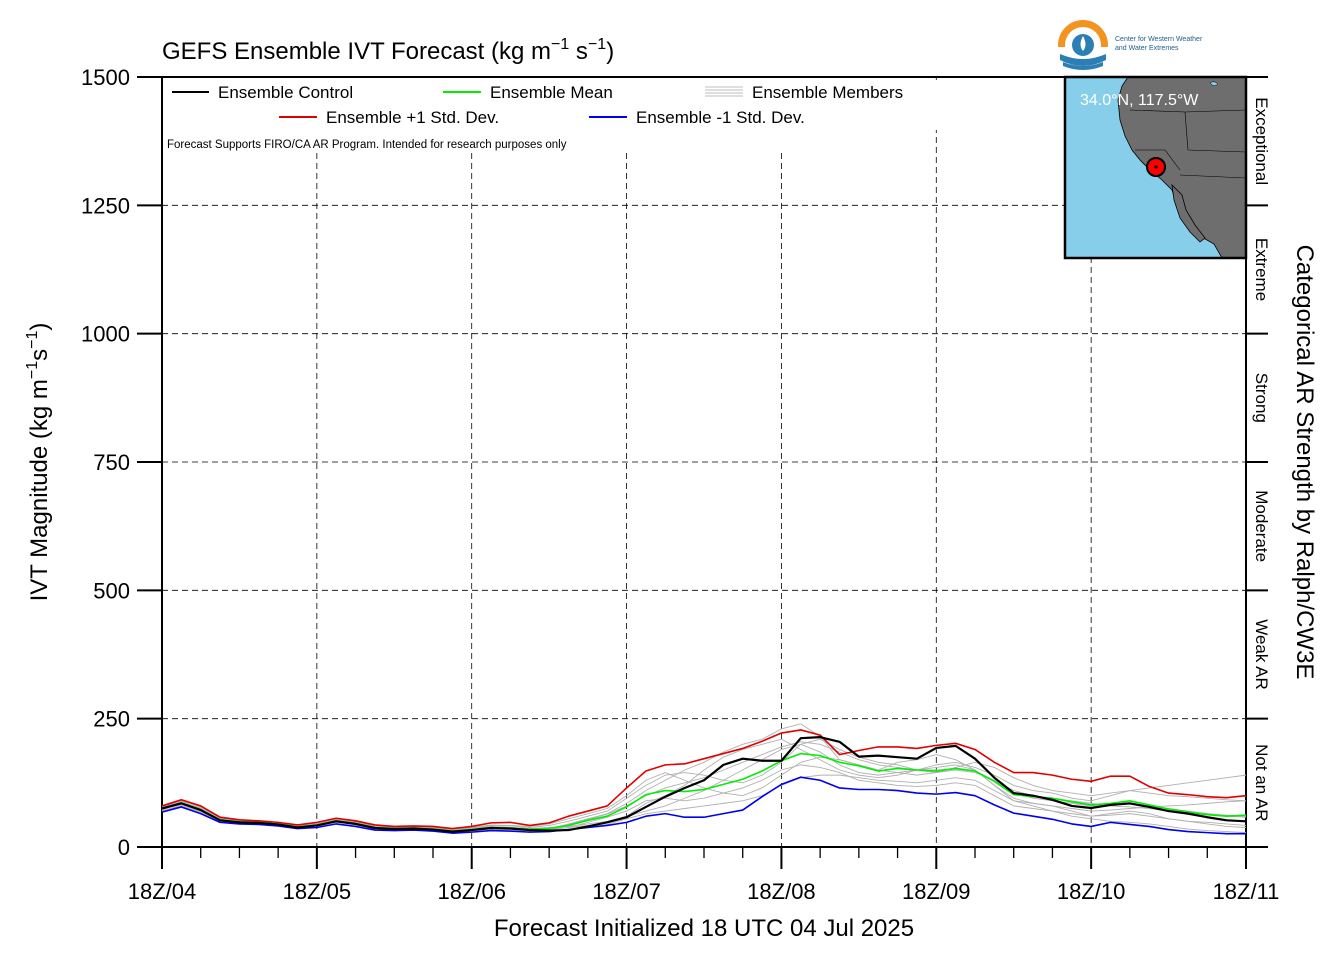 Image resolution: width=1336 pixels, height=962 pixels. Describe the element at coordinates (1261, 141) in the screenshot. I see `category-label: Exceptional` at that location.